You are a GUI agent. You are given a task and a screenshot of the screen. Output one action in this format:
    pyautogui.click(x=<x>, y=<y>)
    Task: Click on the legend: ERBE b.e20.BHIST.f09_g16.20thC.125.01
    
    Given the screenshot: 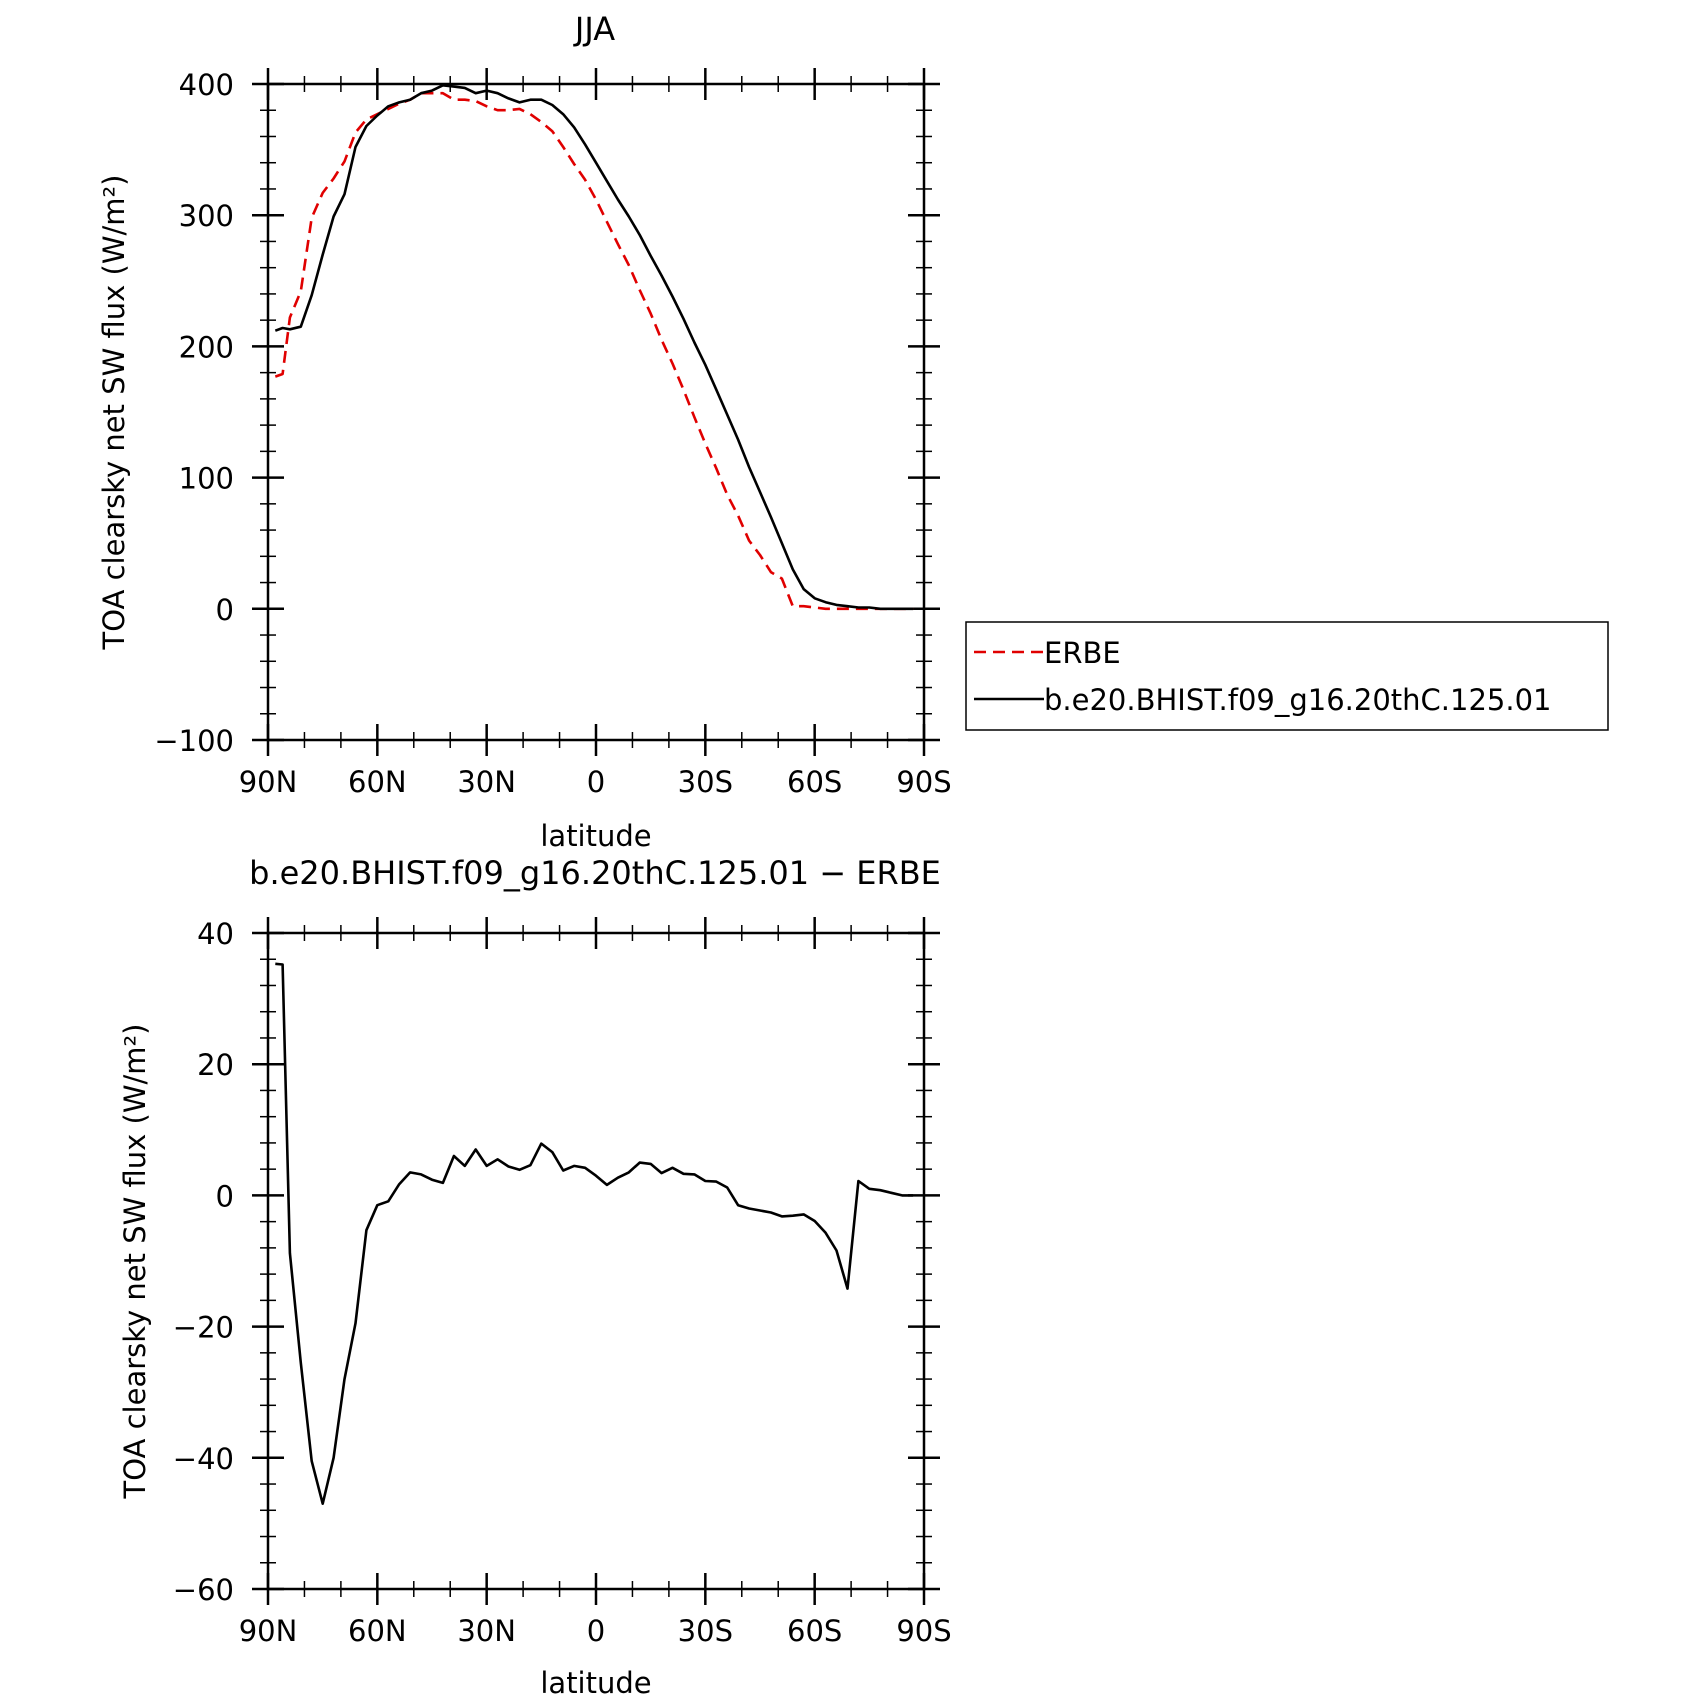 What is the action you would take?
    pyautogui.click(x=1287, y=676)
    